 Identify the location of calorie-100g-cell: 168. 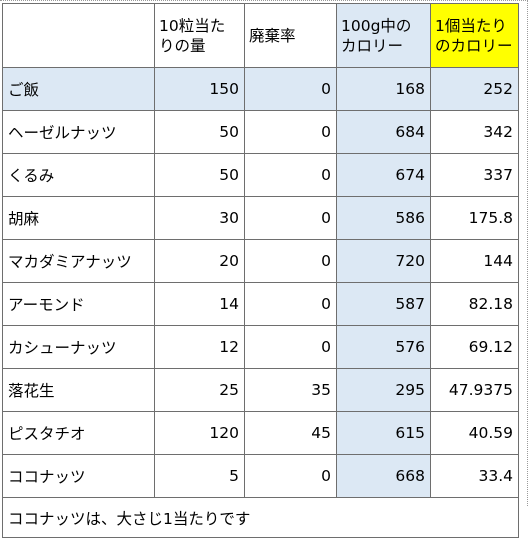
(383, 89).